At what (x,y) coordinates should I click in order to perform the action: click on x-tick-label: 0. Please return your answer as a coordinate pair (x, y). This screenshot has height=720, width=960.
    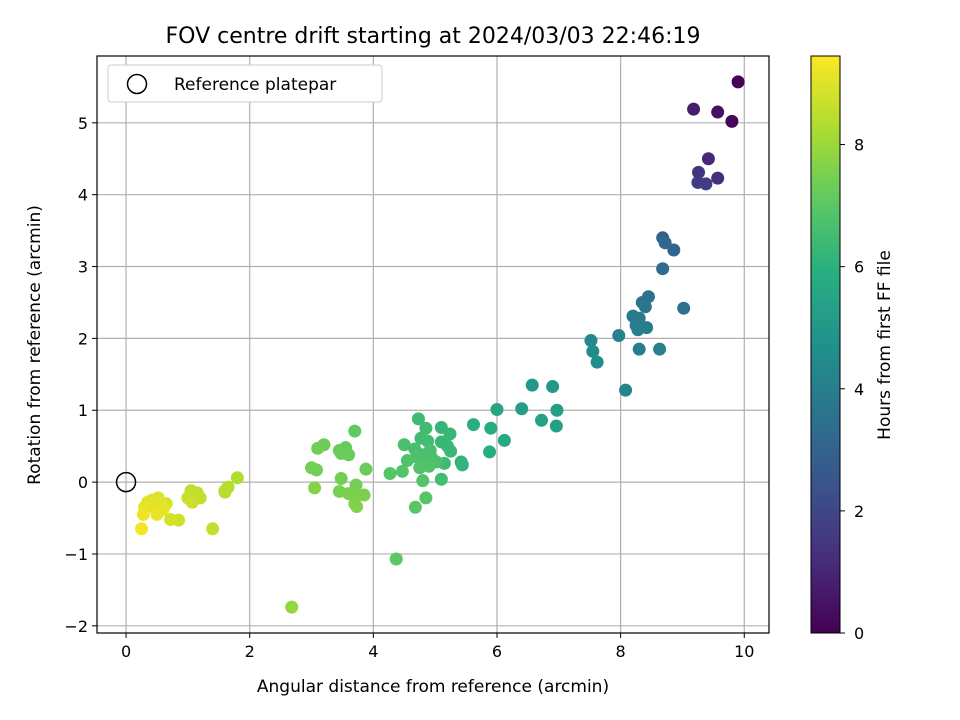
    Looking at the image, I should click on (126, 651).